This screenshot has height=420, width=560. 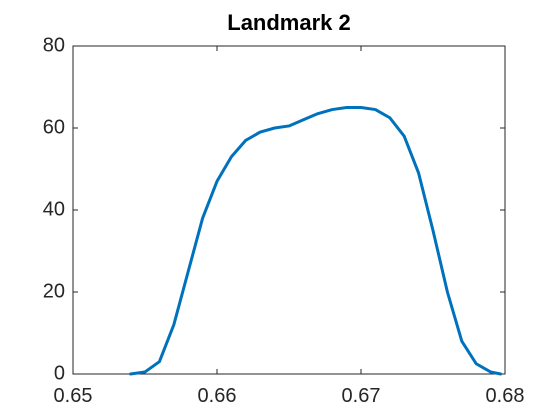 I want to click on x-tick-label: 0.66, so click(x=217, y=396).